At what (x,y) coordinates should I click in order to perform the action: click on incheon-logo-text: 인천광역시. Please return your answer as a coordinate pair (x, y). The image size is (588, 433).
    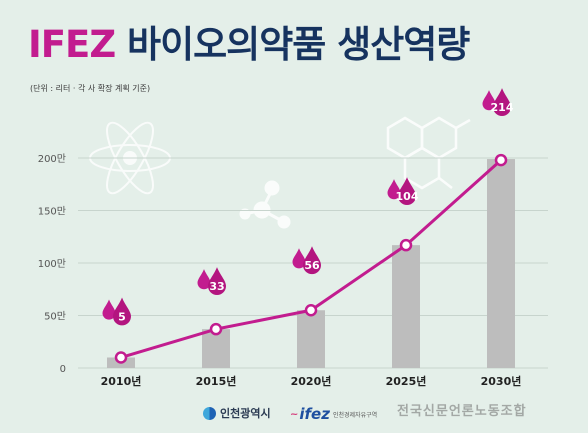
    Looking at the image, I should click on (245, 413).